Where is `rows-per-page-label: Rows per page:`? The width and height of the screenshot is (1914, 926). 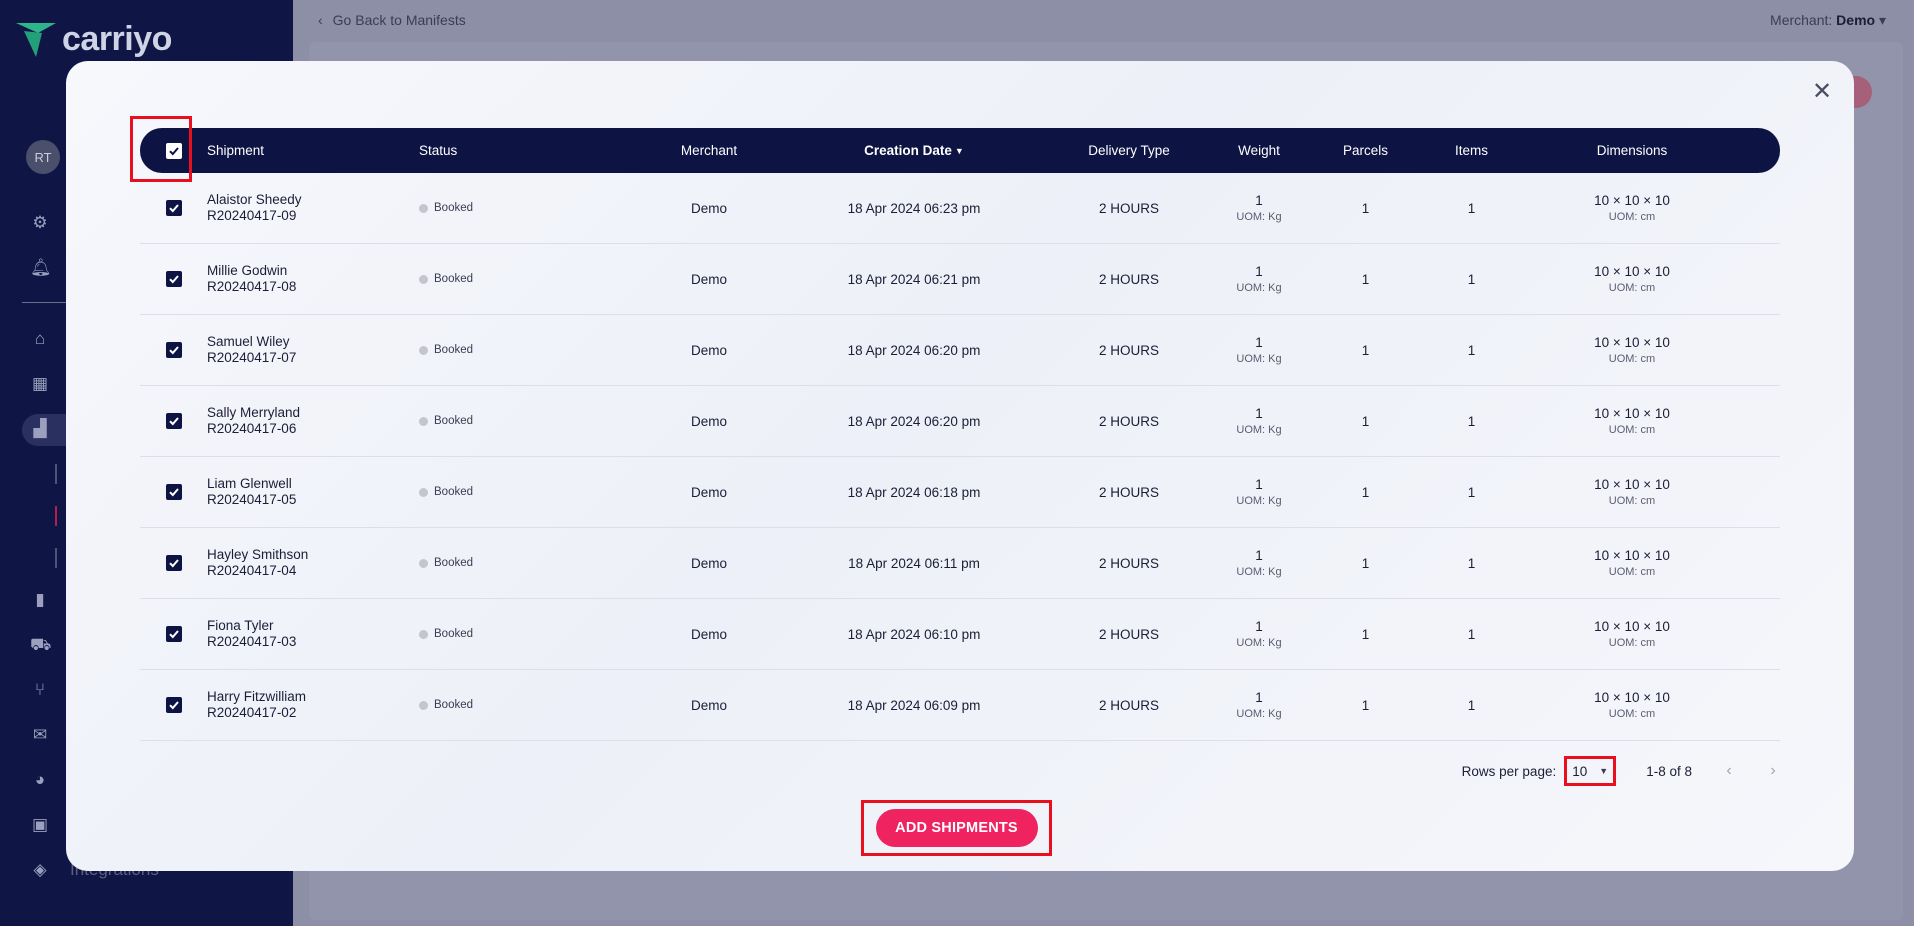 rows-per-page-label: Rows per page: is located at coordinates (1509, 771).